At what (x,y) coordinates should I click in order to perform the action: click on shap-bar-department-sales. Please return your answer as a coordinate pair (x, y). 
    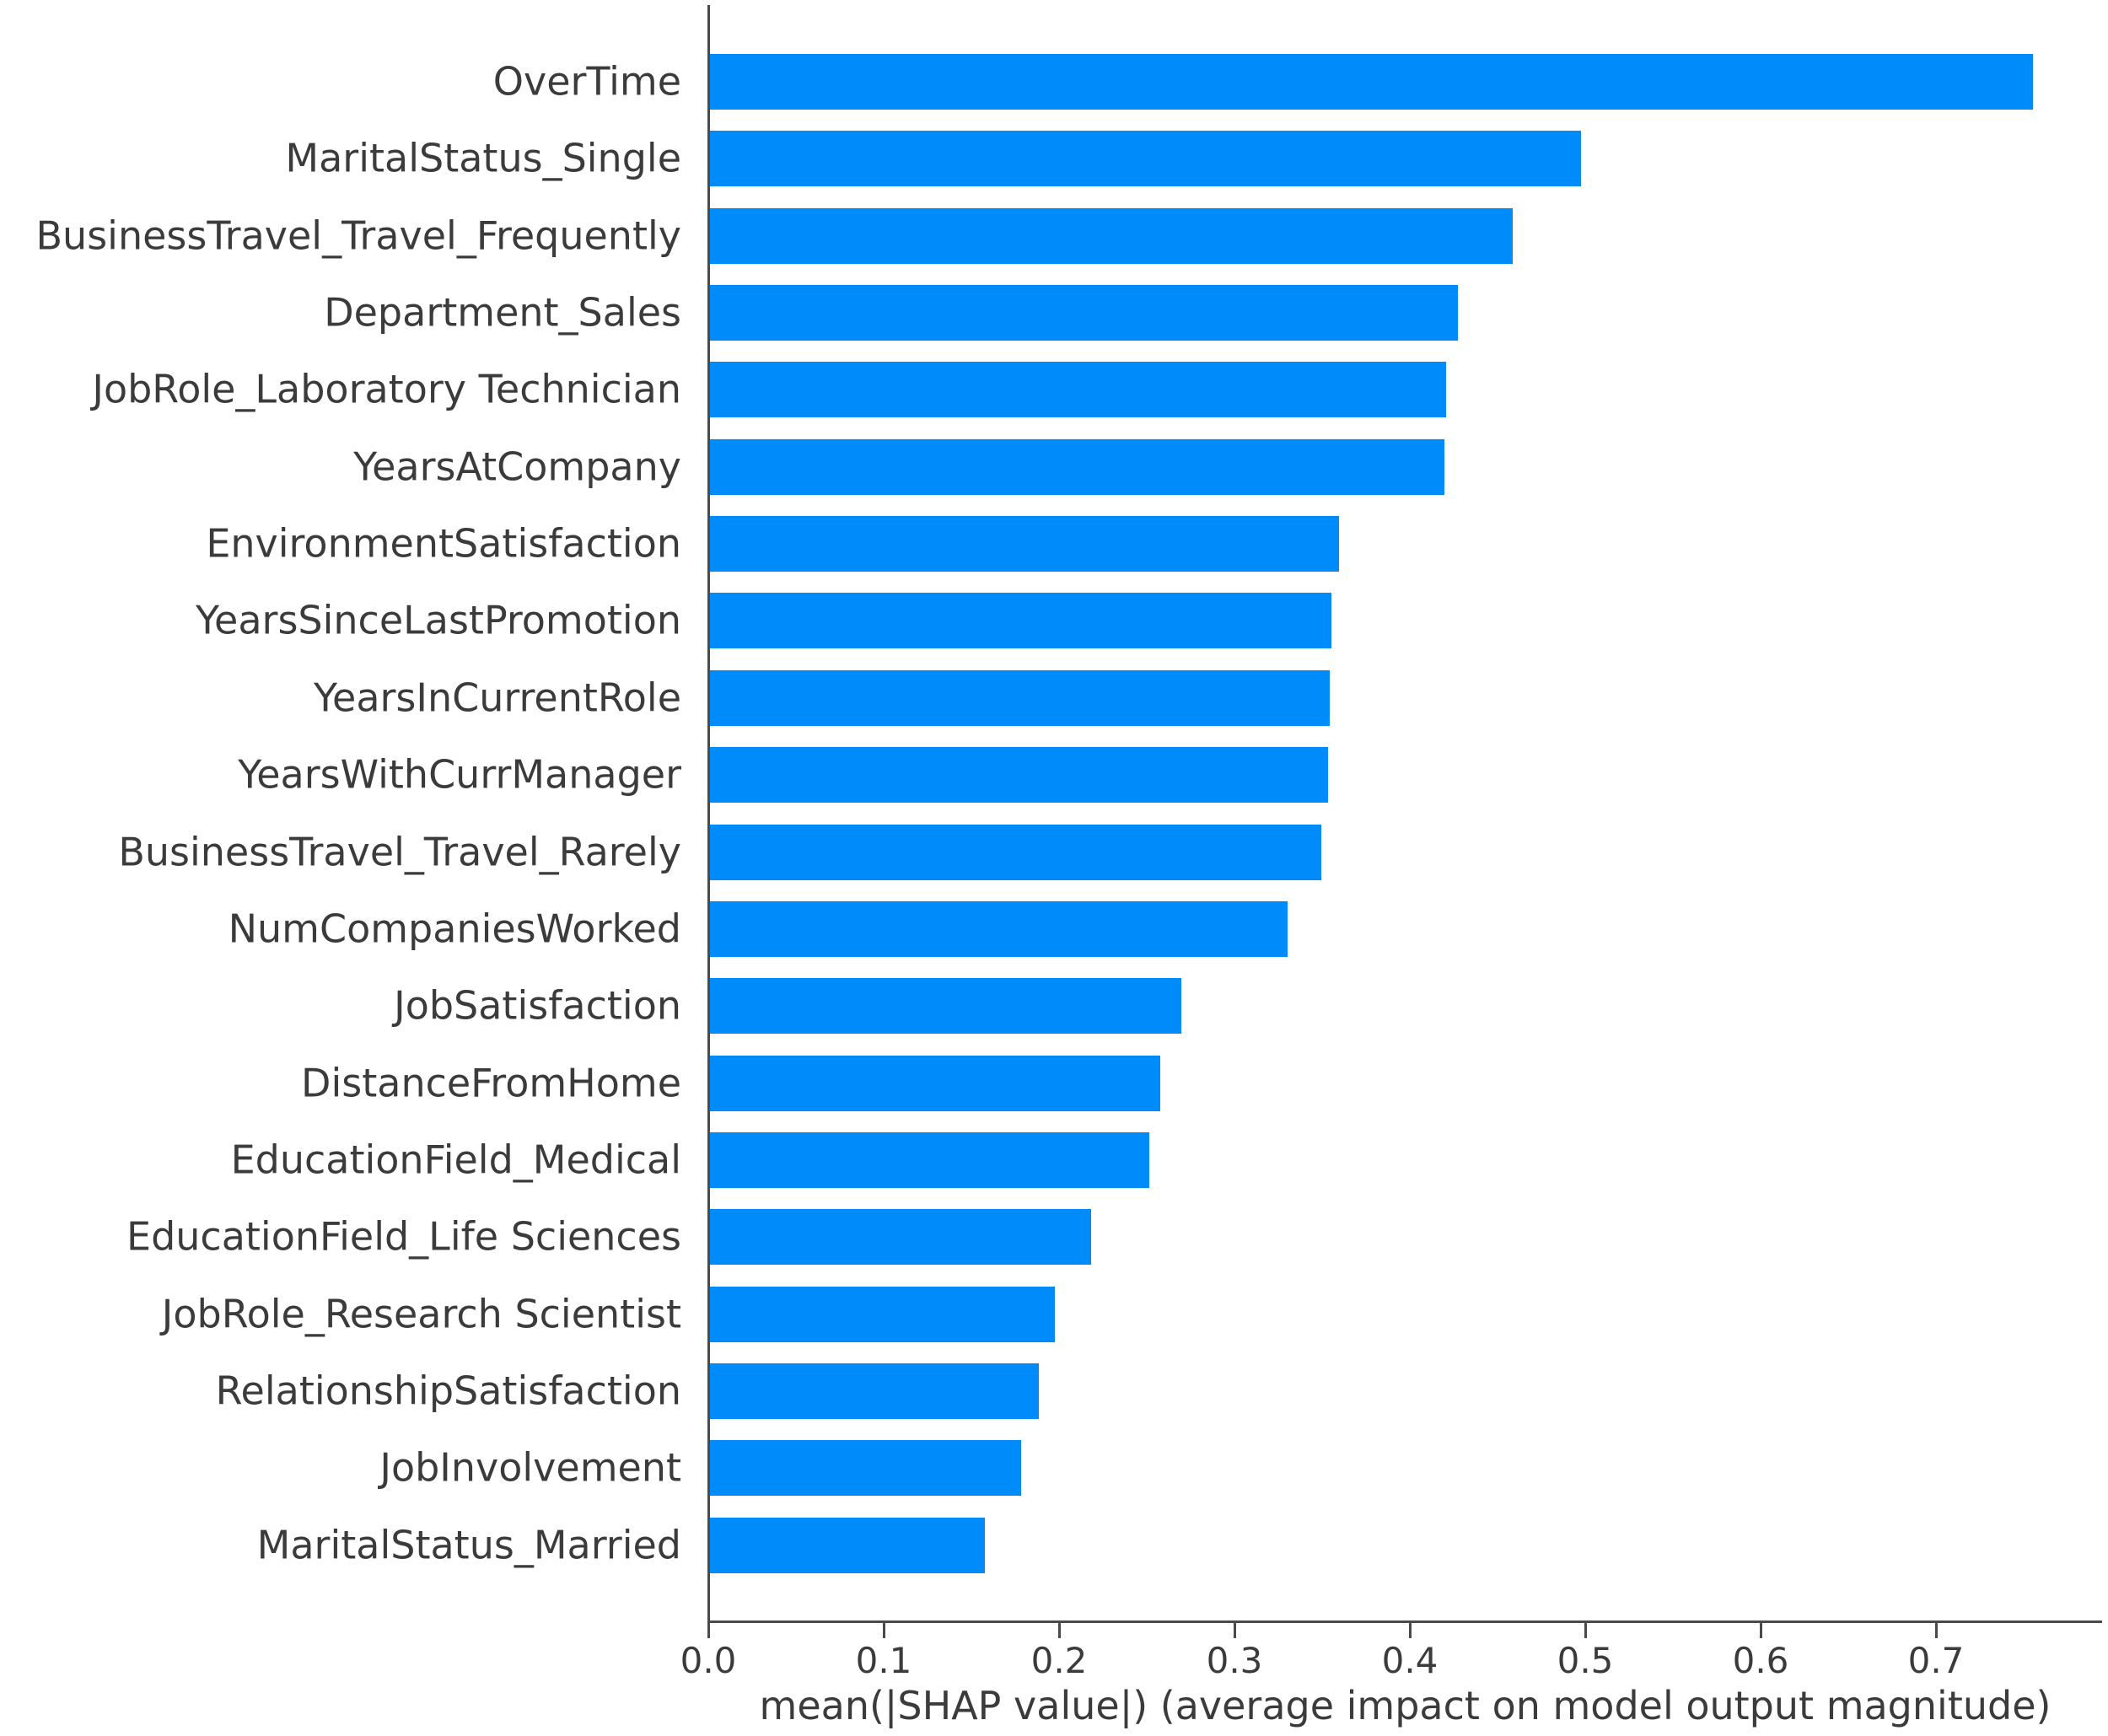
    Looking at the image, I should click on (1084, 313).